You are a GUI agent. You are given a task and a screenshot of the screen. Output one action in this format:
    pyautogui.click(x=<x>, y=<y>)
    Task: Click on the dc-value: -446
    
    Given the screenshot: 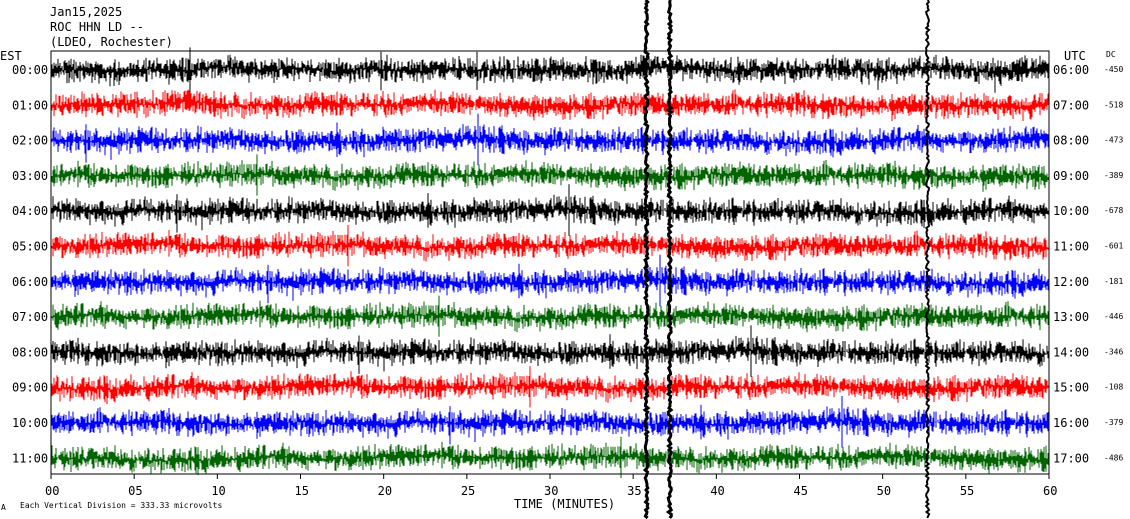 What is the action you would take?
    pyautogui.click(x=1113, y=316)
    